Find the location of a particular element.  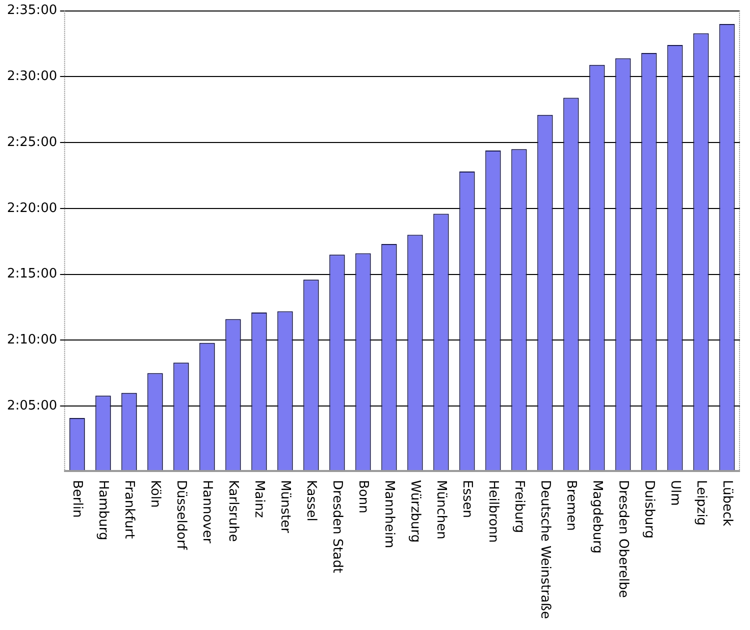

x-tick-label: Dresden Stadt is located at coordinates (337, 527).